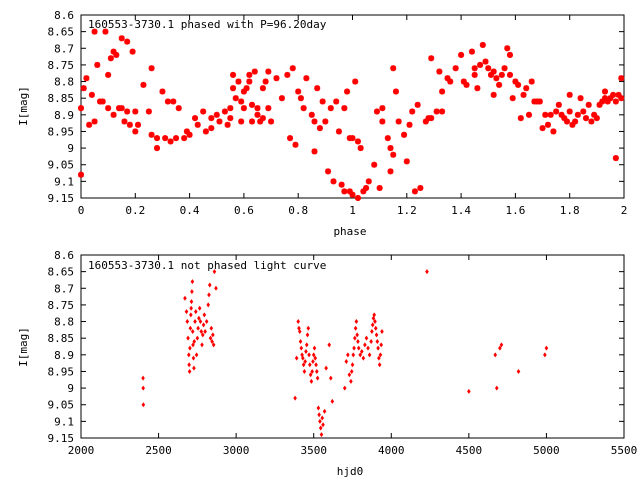 This screenshot has width=640, height=480. Describe the element at coordinates (236, 450) in the screenshot. I see `x-tick-label: 3000` at that location.